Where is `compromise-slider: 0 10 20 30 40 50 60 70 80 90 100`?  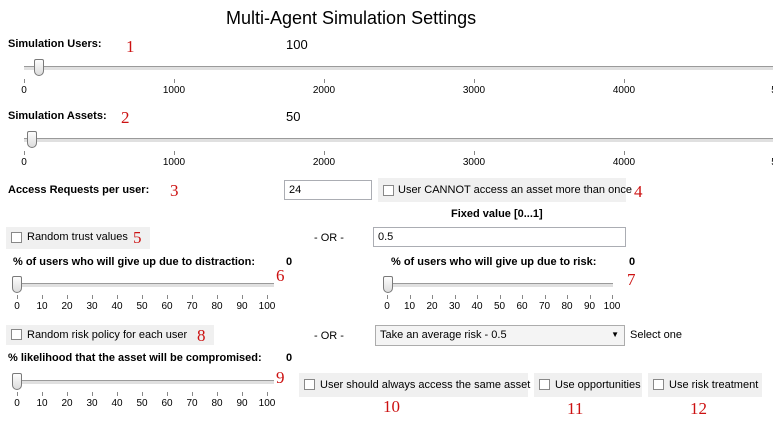
compromise-slider: 0 10 20 30 40 50 60 70 80 90 100 is located at coordinates (142, 393).